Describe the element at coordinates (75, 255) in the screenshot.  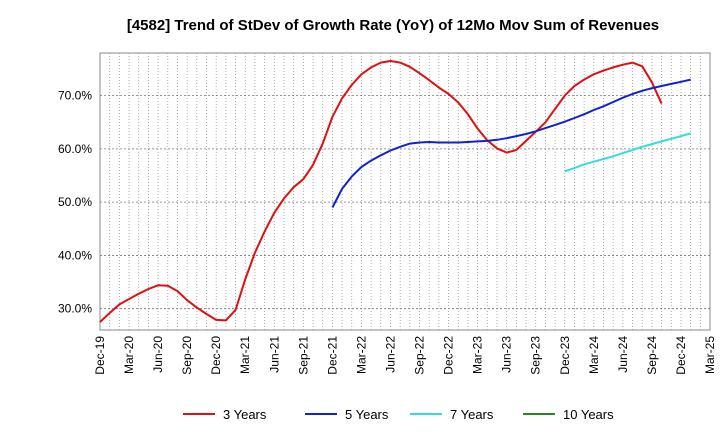
I see `y-tick-label: 40.0%` at that location.